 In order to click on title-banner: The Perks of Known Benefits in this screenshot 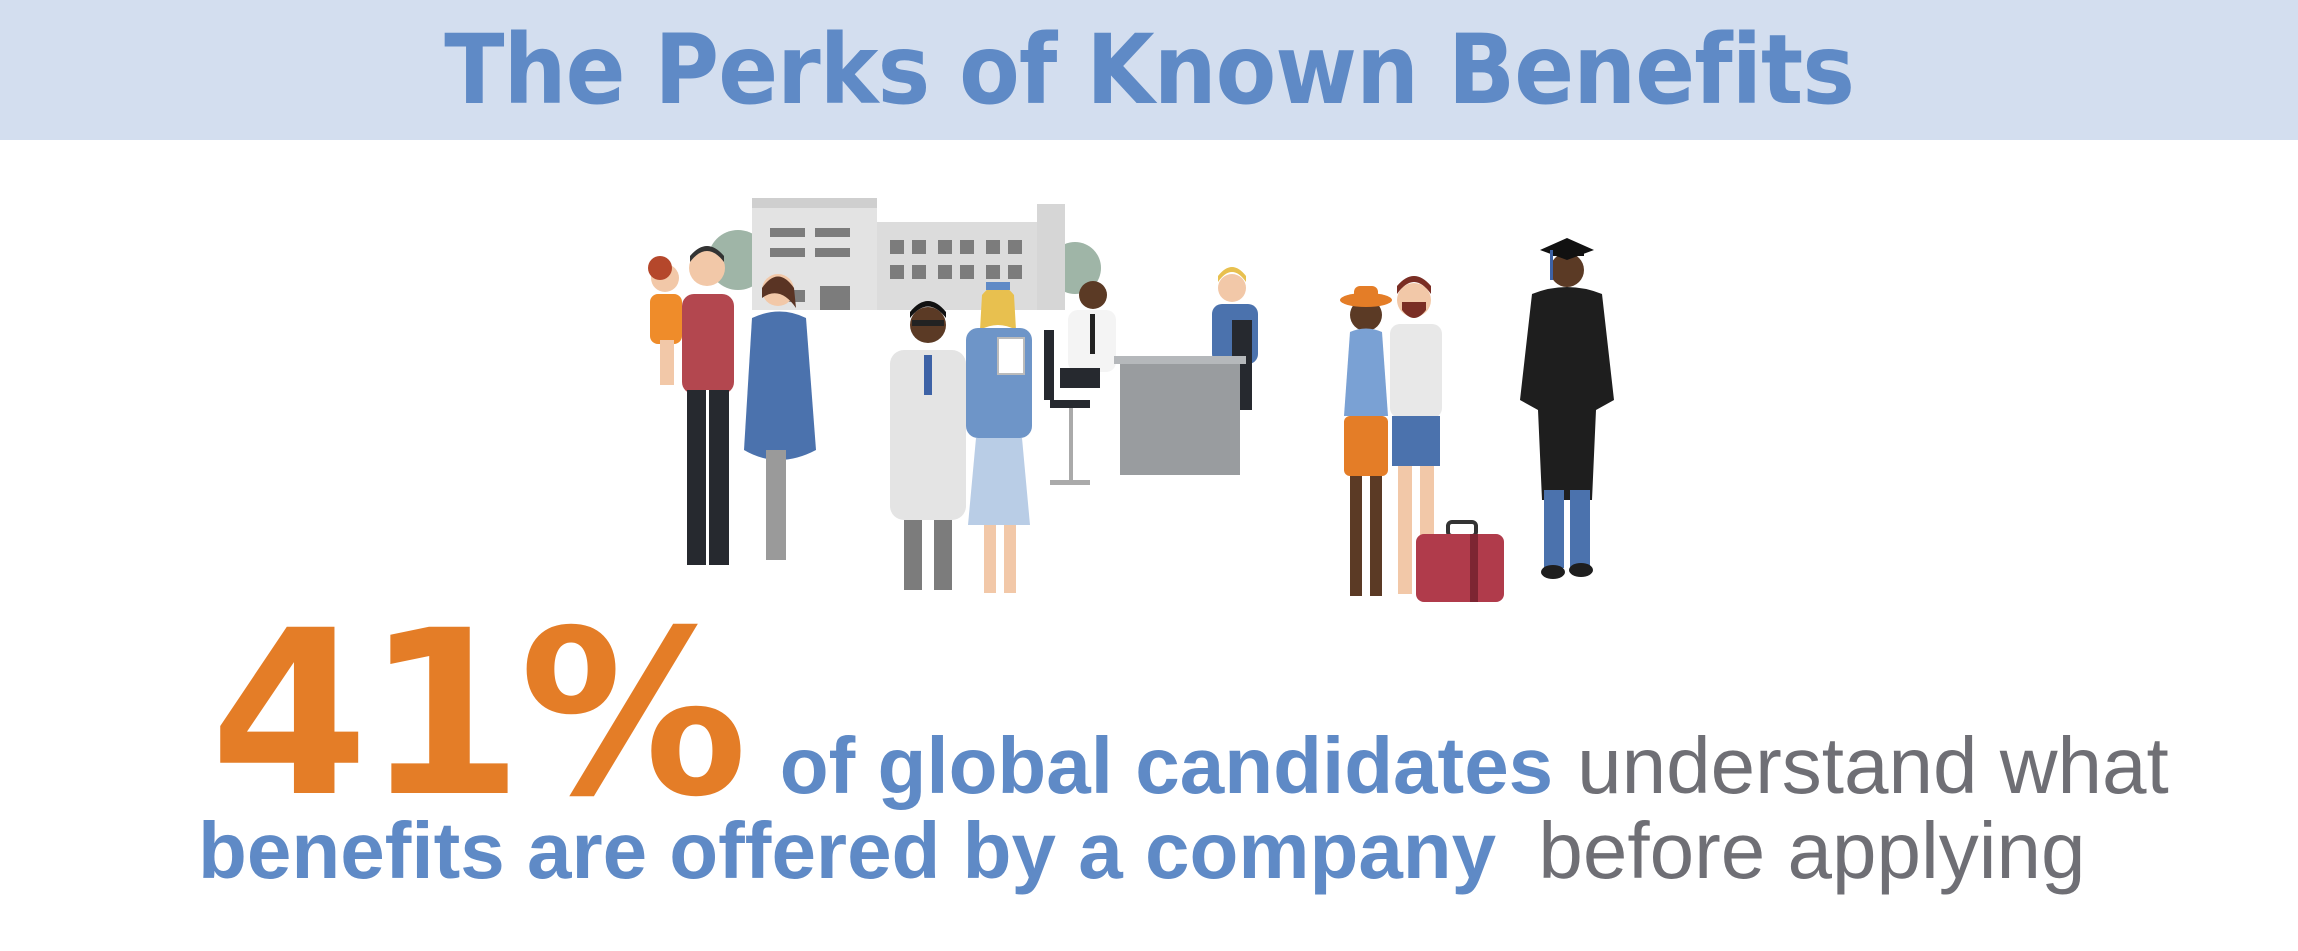, I will do `click(1149, 70)`.